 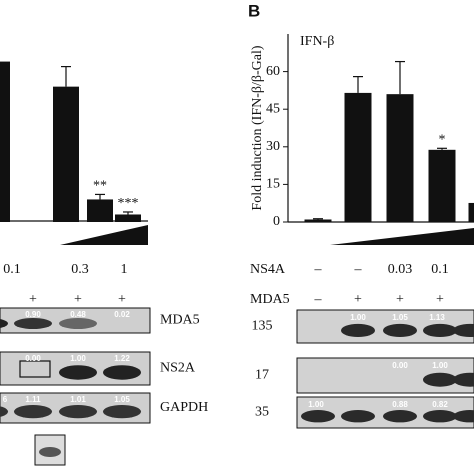 I want to click on mw-marker: 35, so click(x=262, y=412).